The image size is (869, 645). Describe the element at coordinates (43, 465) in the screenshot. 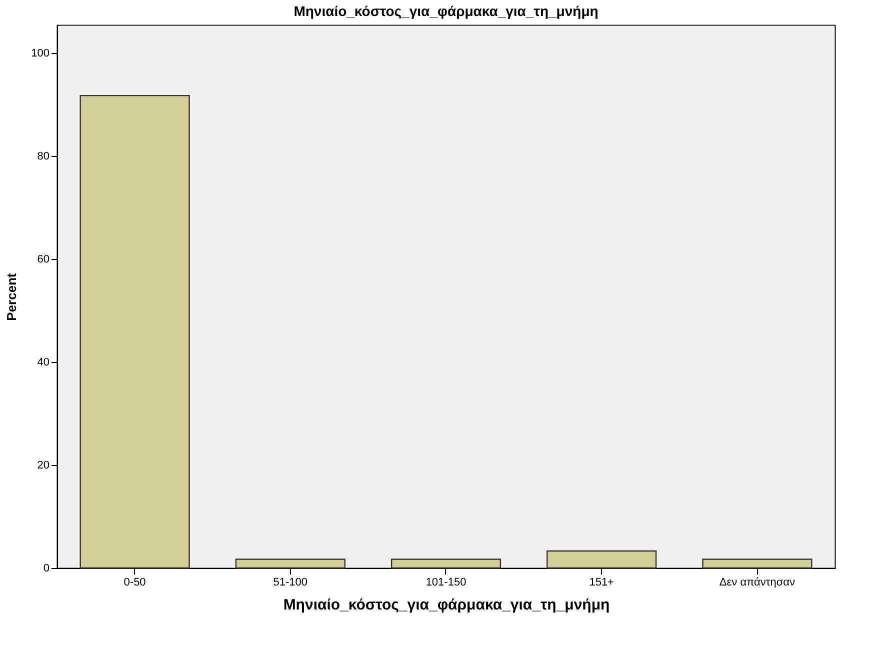

I see `y-tick-label: 20` at that location.